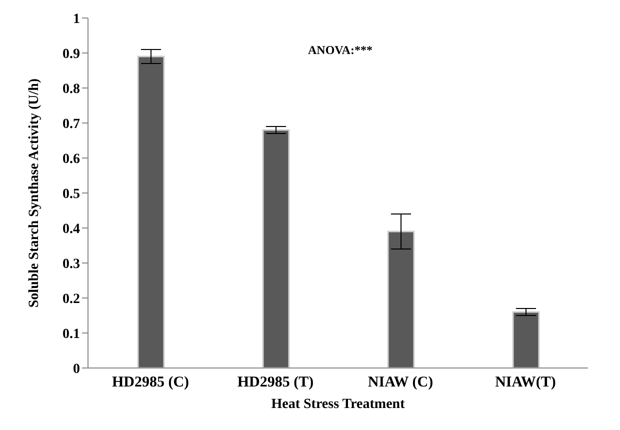 Image resolution: width=620 pixels, height=430 pixels. I want to click on x-tick-label: HD2985 (C), so click(151, 382).